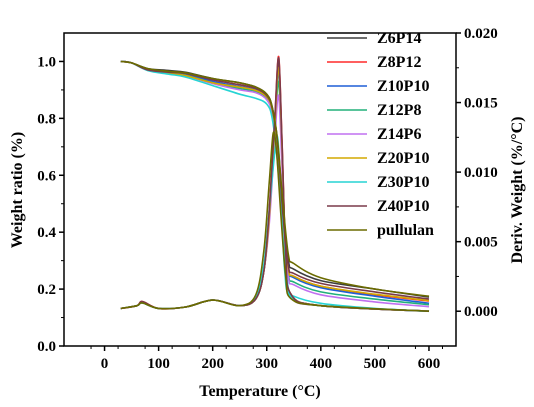  I want to click on y-right-tick-label: 0.000, so click(481, 312).